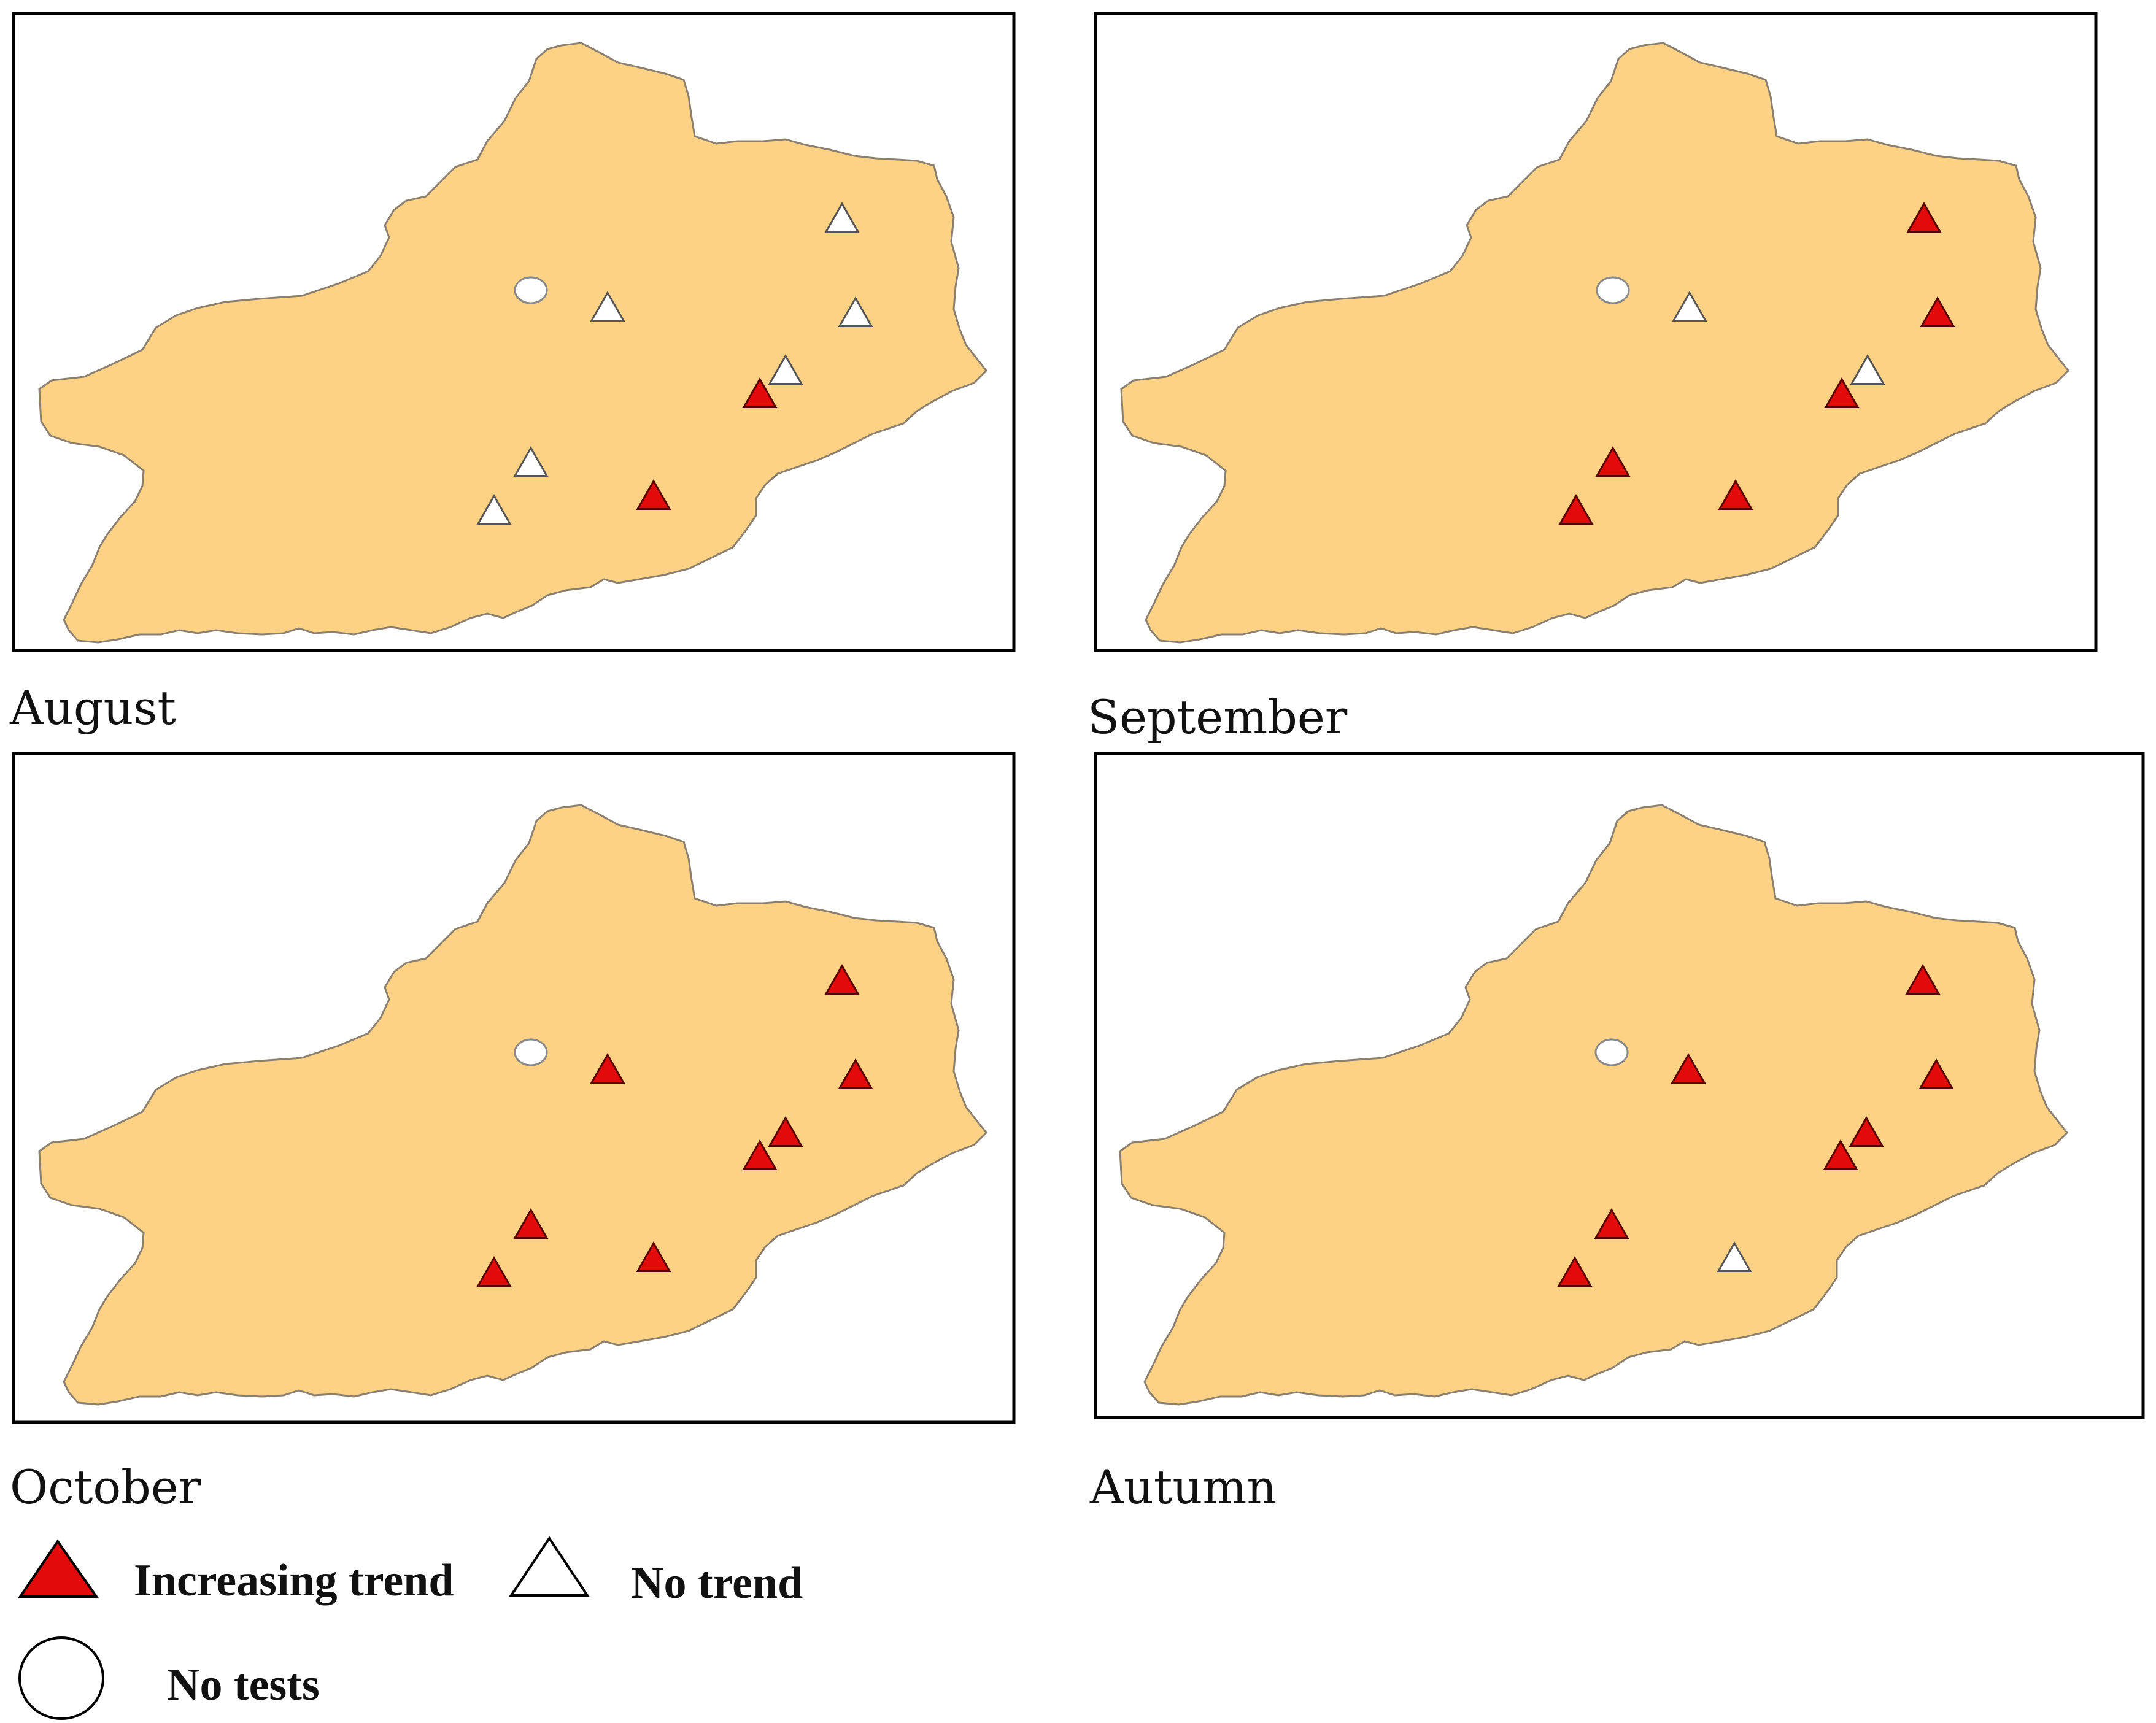  Describe the element at coordinates (105, 1487) in the screenshot. I see `panel-label-october: October` at that location.